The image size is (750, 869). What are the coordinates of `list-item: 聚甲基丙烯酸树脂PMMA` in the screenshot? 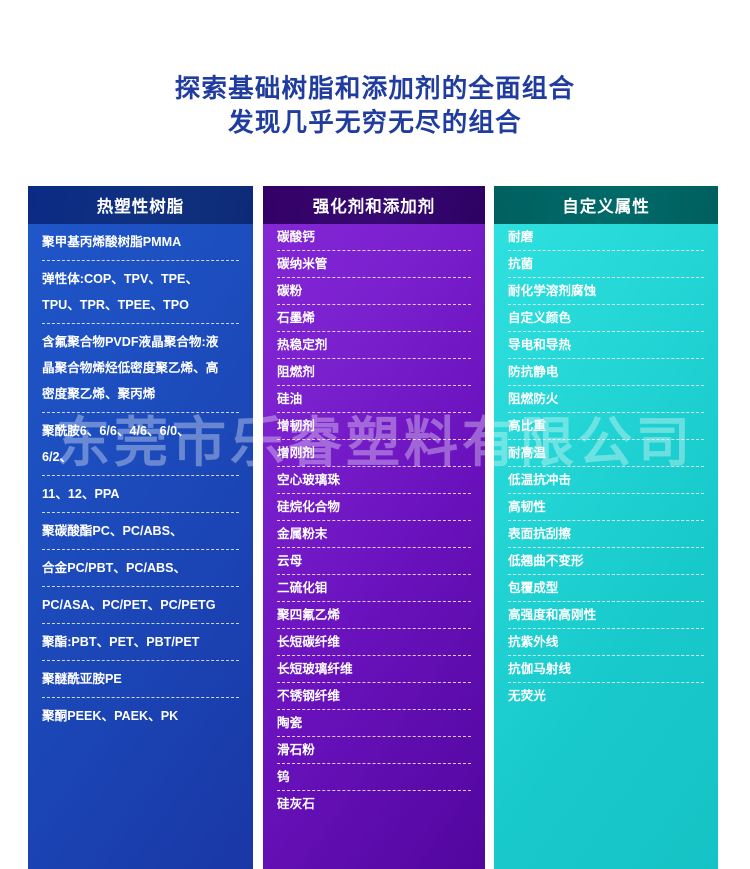 It's located at (140, 242).